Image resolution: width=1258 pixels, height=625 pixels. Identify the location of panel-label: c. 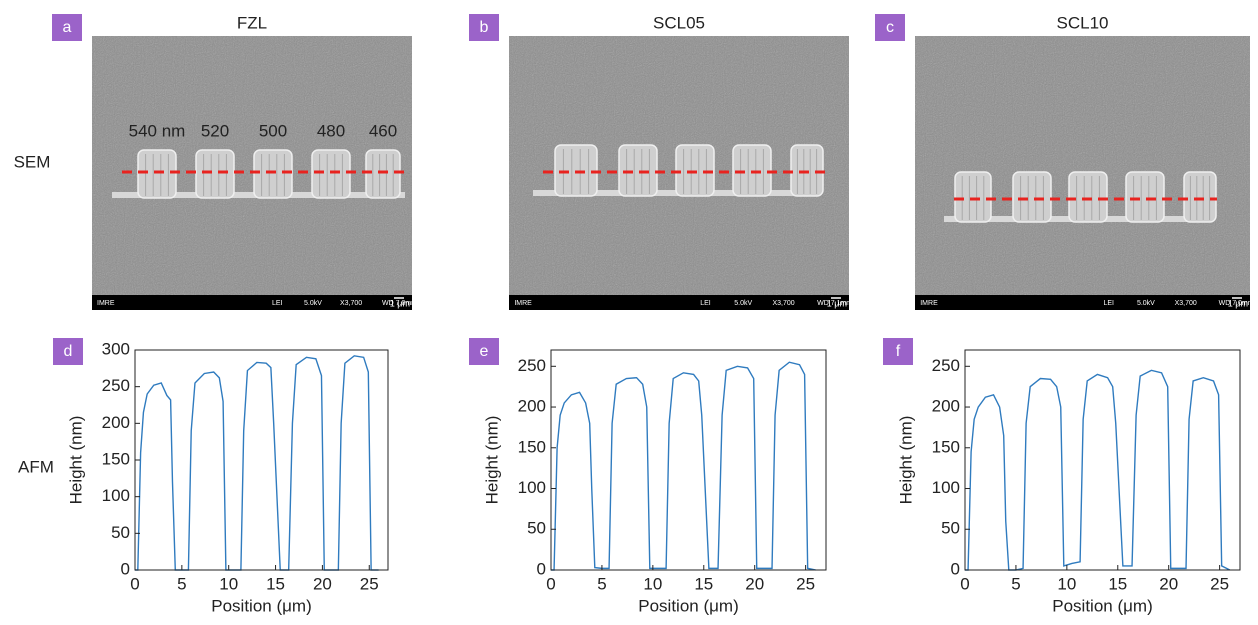
(890, 27).